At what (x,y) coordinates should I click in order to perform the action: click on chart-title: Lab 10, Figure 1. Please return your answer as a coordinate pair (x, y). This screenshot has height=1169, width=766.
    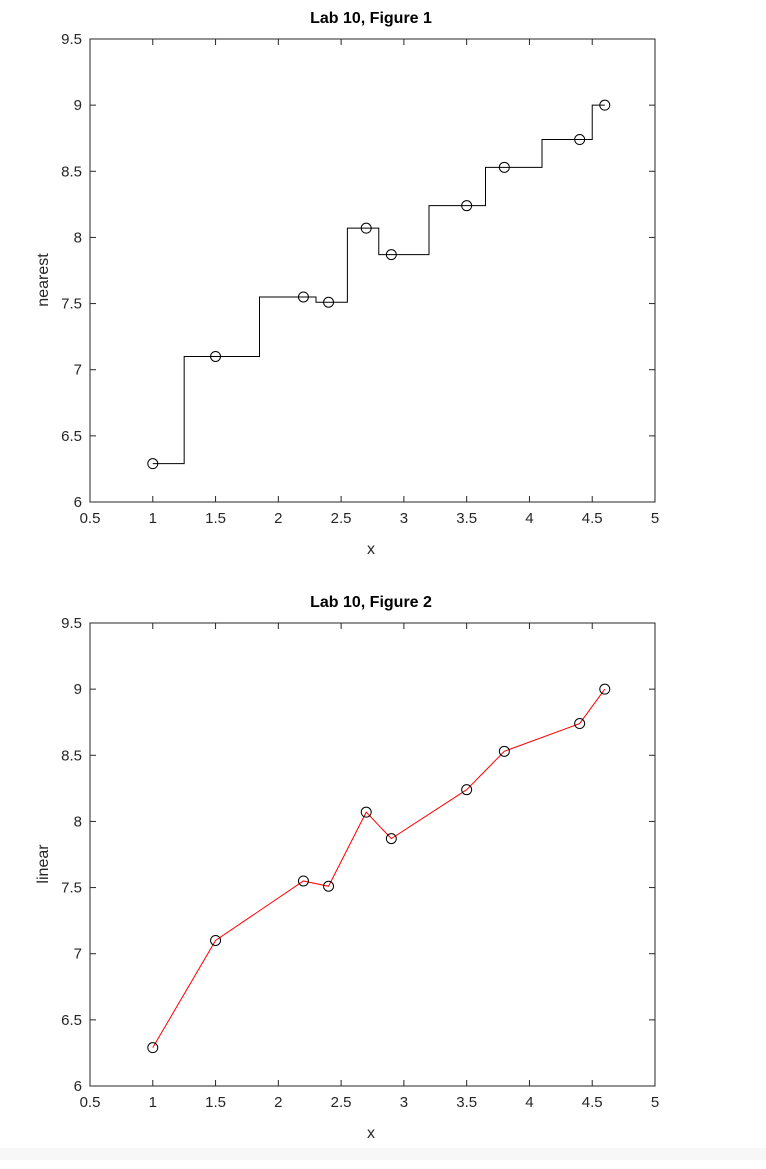
    Looking at the image, I should click on (371, 18).